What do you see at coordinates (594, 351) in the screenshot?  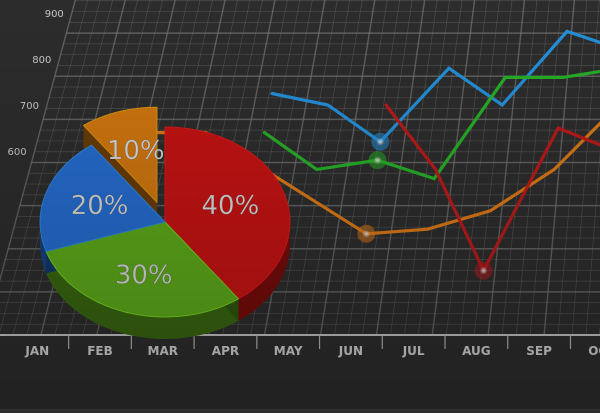 I see `x-tick-label: OCT` at bounding box center [594, 351].